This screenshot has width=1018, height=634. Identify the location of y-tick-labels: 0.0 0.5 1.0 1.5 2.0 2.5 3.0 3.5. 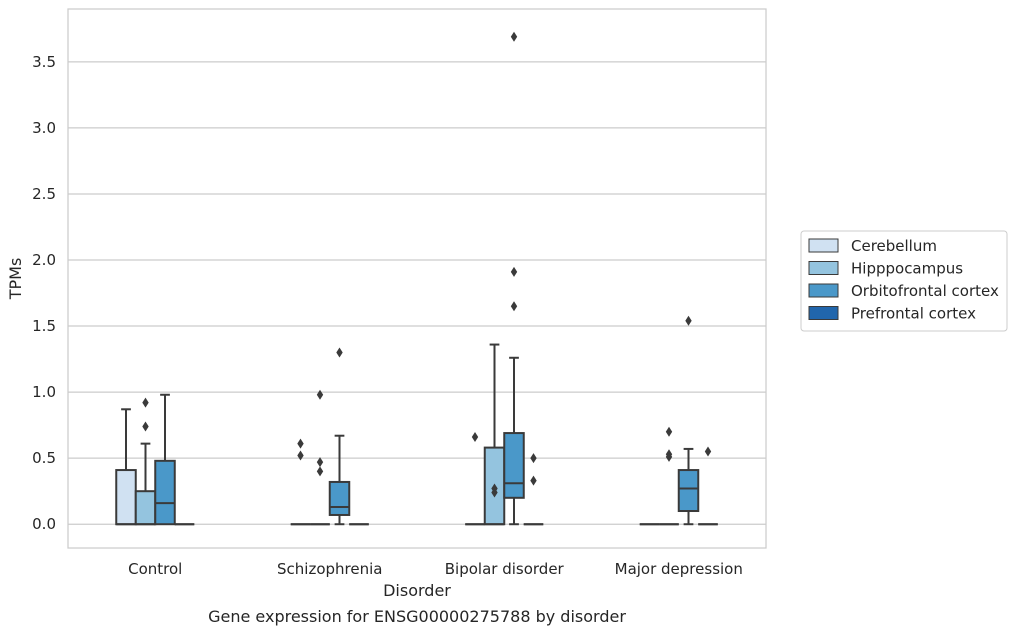
(44, 293).